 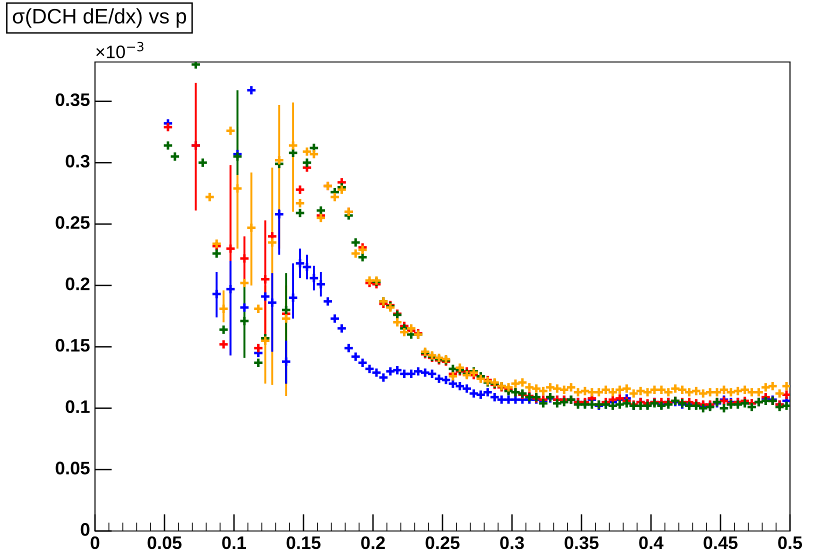 What do you see at coordinates (512, 543) in the screenshot?
I see `x-tick-label: 0.3` at bounding box center [512, 543].